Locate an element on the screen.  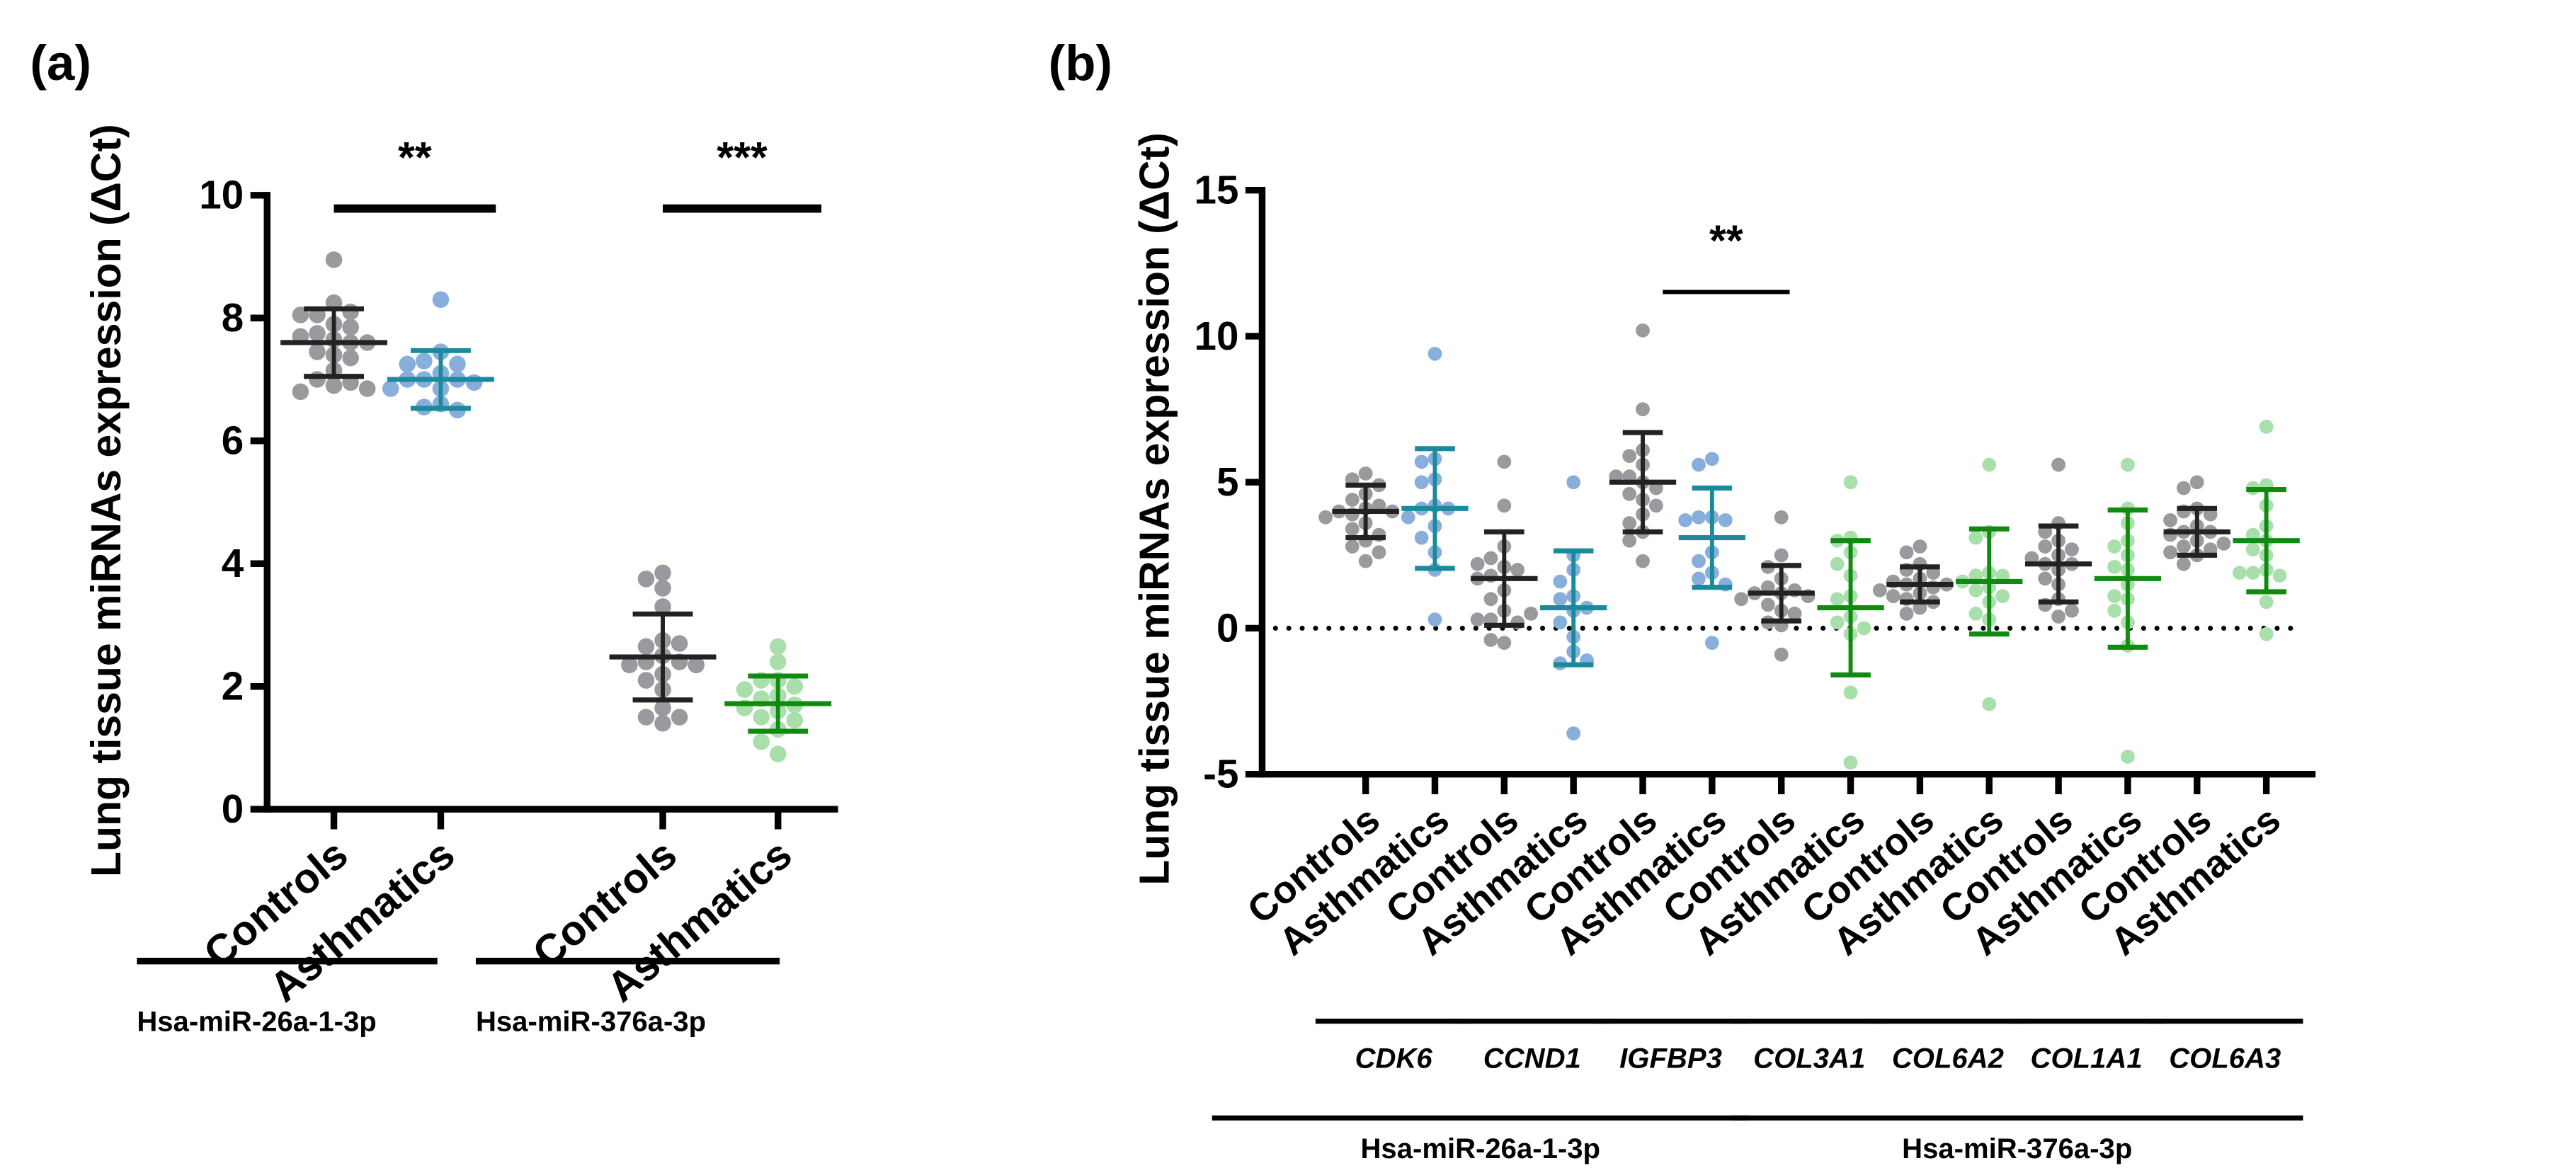
y-tick-label: 4 is located at coordinates (233, 563).